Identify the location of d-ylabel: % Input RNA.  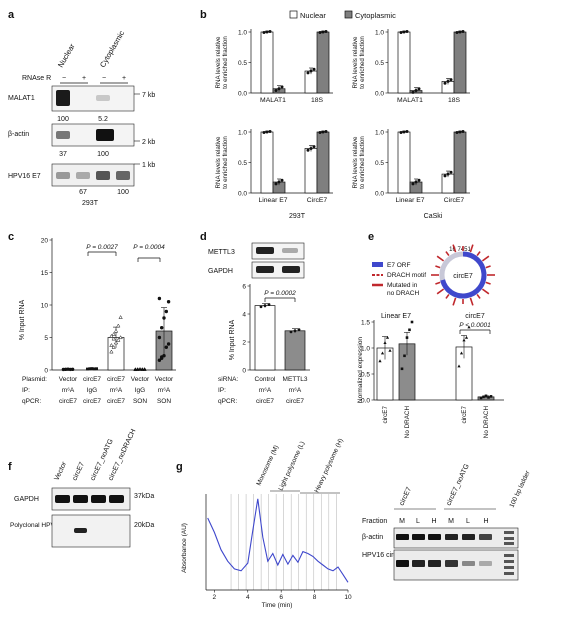
(232, 339).